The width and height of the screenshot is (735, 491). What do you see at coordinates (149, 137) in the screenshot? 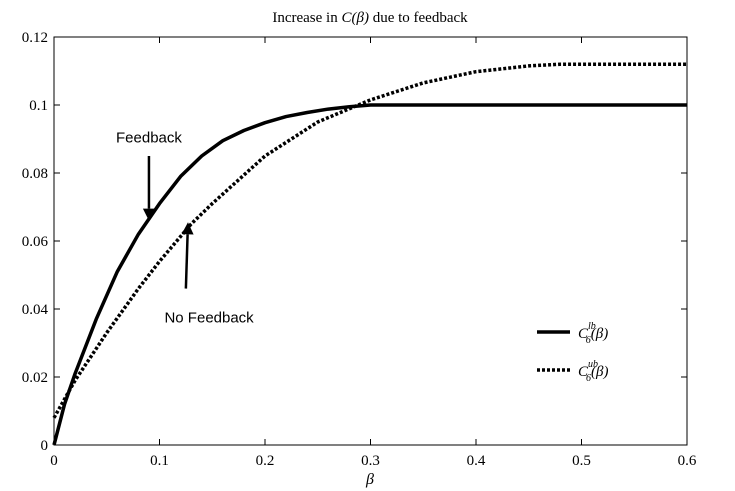
I see `annotation-feedback: Feedback` at bounding box center [149, 137].